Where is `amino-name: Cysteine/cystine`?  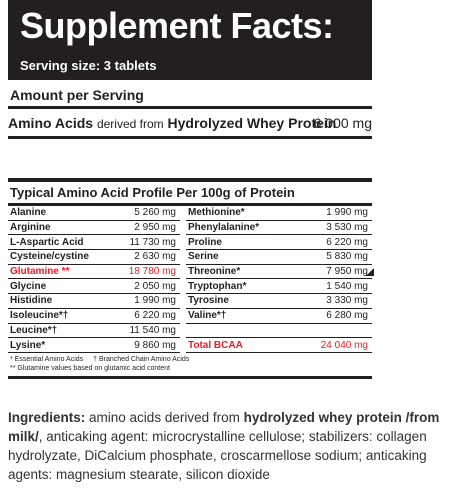 amino-name: Cysteine/cystine is located at coordinates (58, 257).